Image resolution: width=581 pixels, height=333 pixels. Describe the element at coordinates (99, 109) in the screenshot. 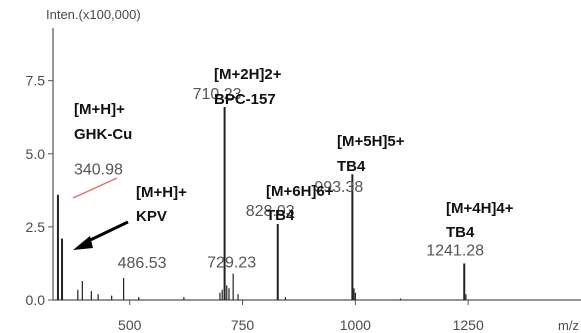

I see `annotation-ghk-cu-ion: [M+H]+` at that location.